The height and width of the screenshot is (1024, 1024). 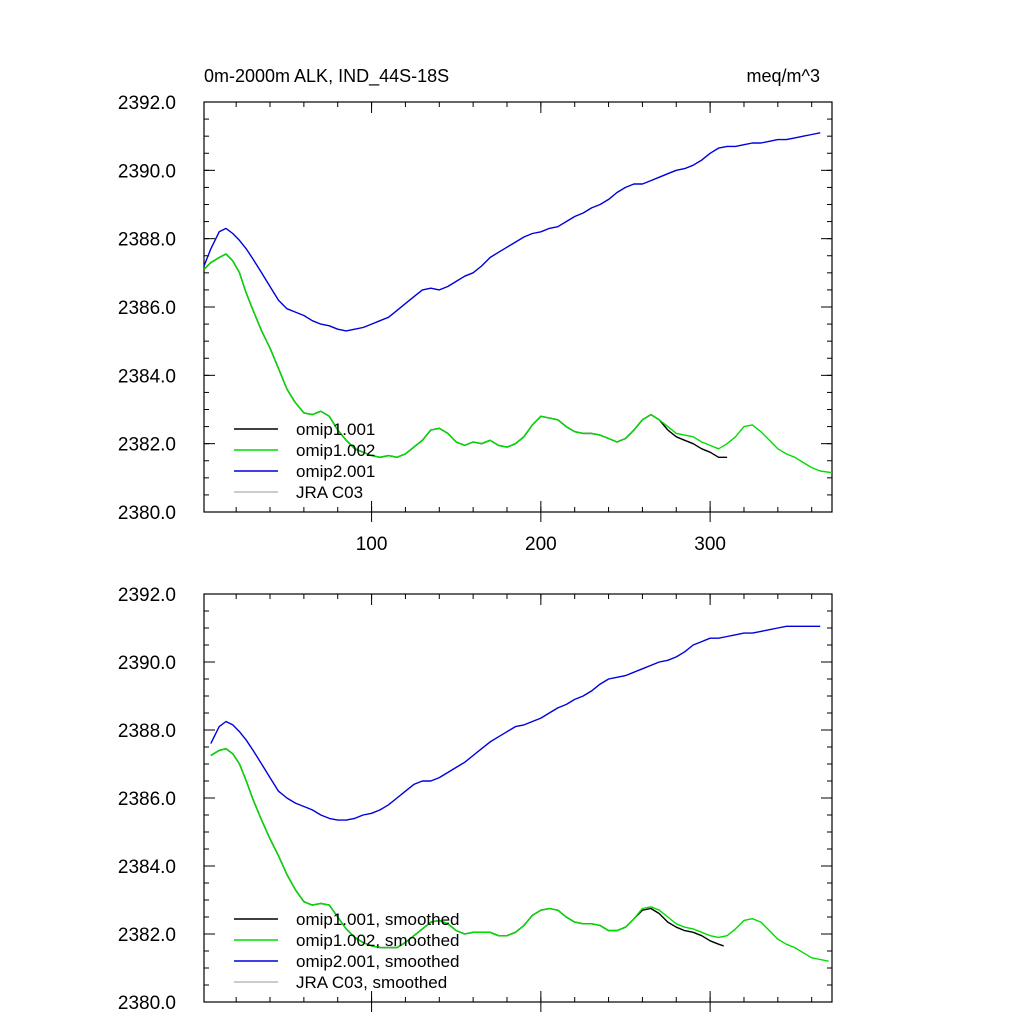 I want to click on x-tick-label: 100, so click(x=372, y=544).